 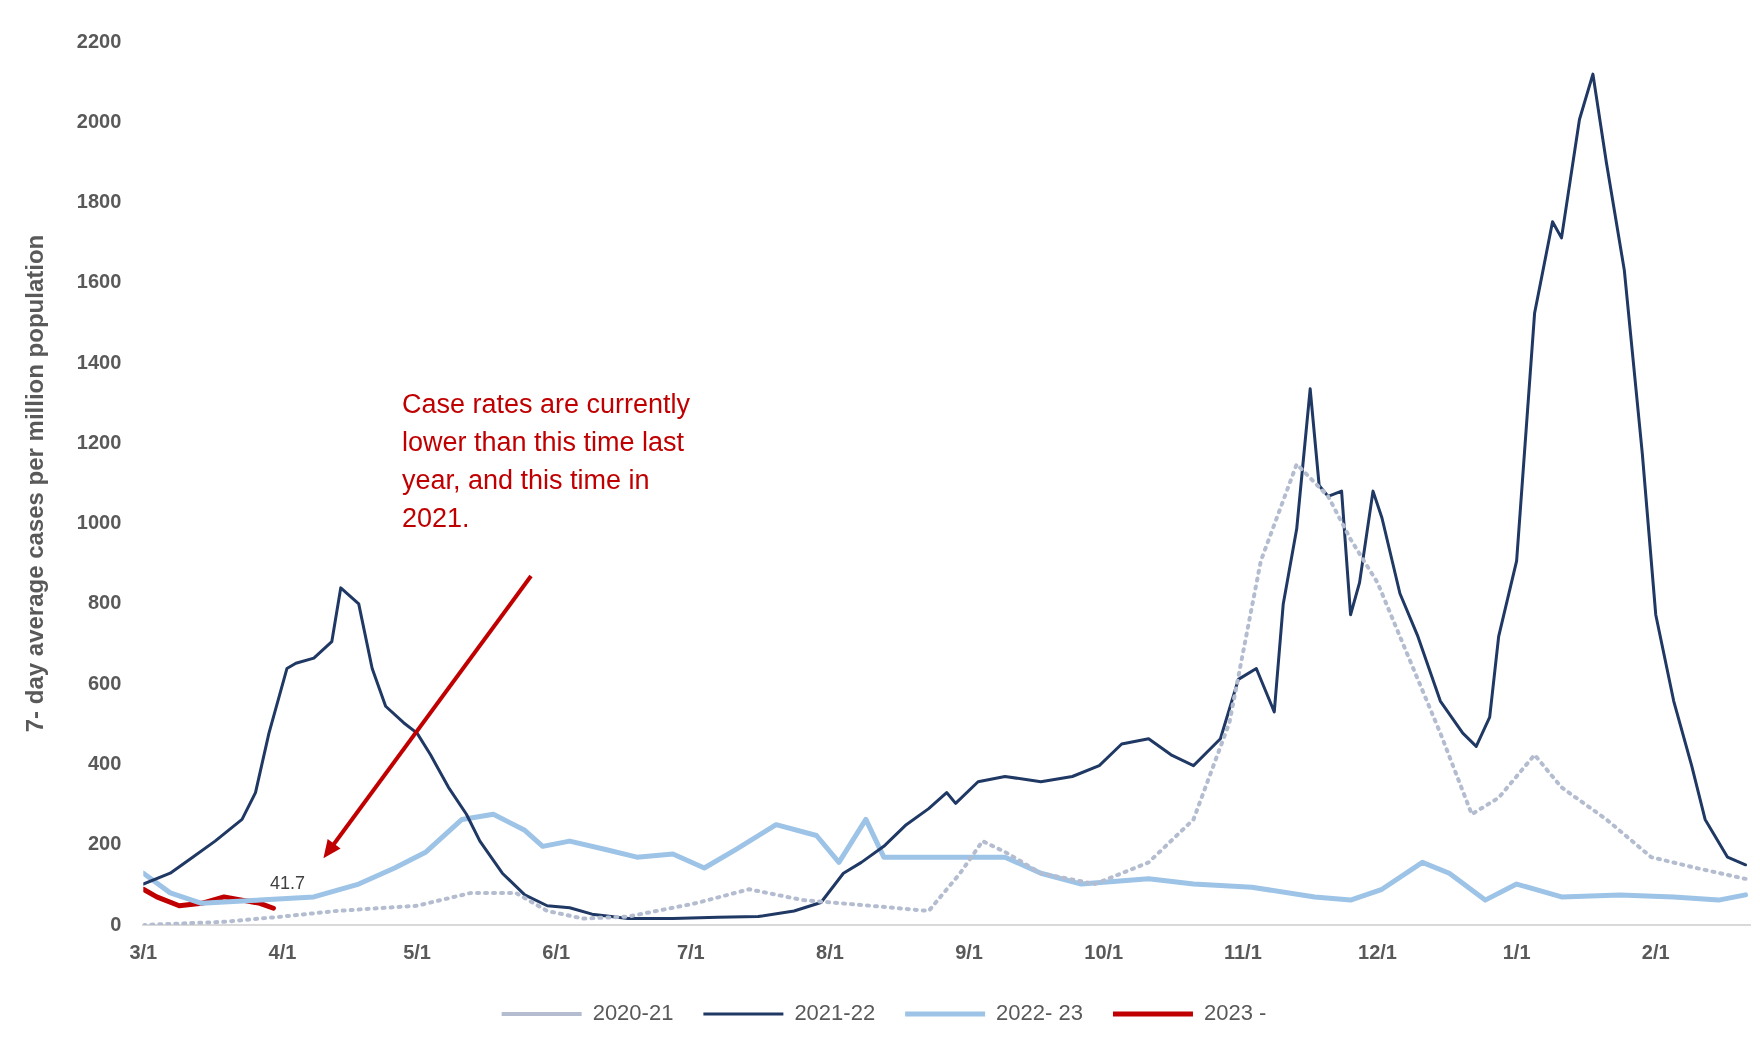 What do you see at coordinates (104, 682) in the screenshot?
I see `y-tick-label: 600` at bounding box center [104, 682].